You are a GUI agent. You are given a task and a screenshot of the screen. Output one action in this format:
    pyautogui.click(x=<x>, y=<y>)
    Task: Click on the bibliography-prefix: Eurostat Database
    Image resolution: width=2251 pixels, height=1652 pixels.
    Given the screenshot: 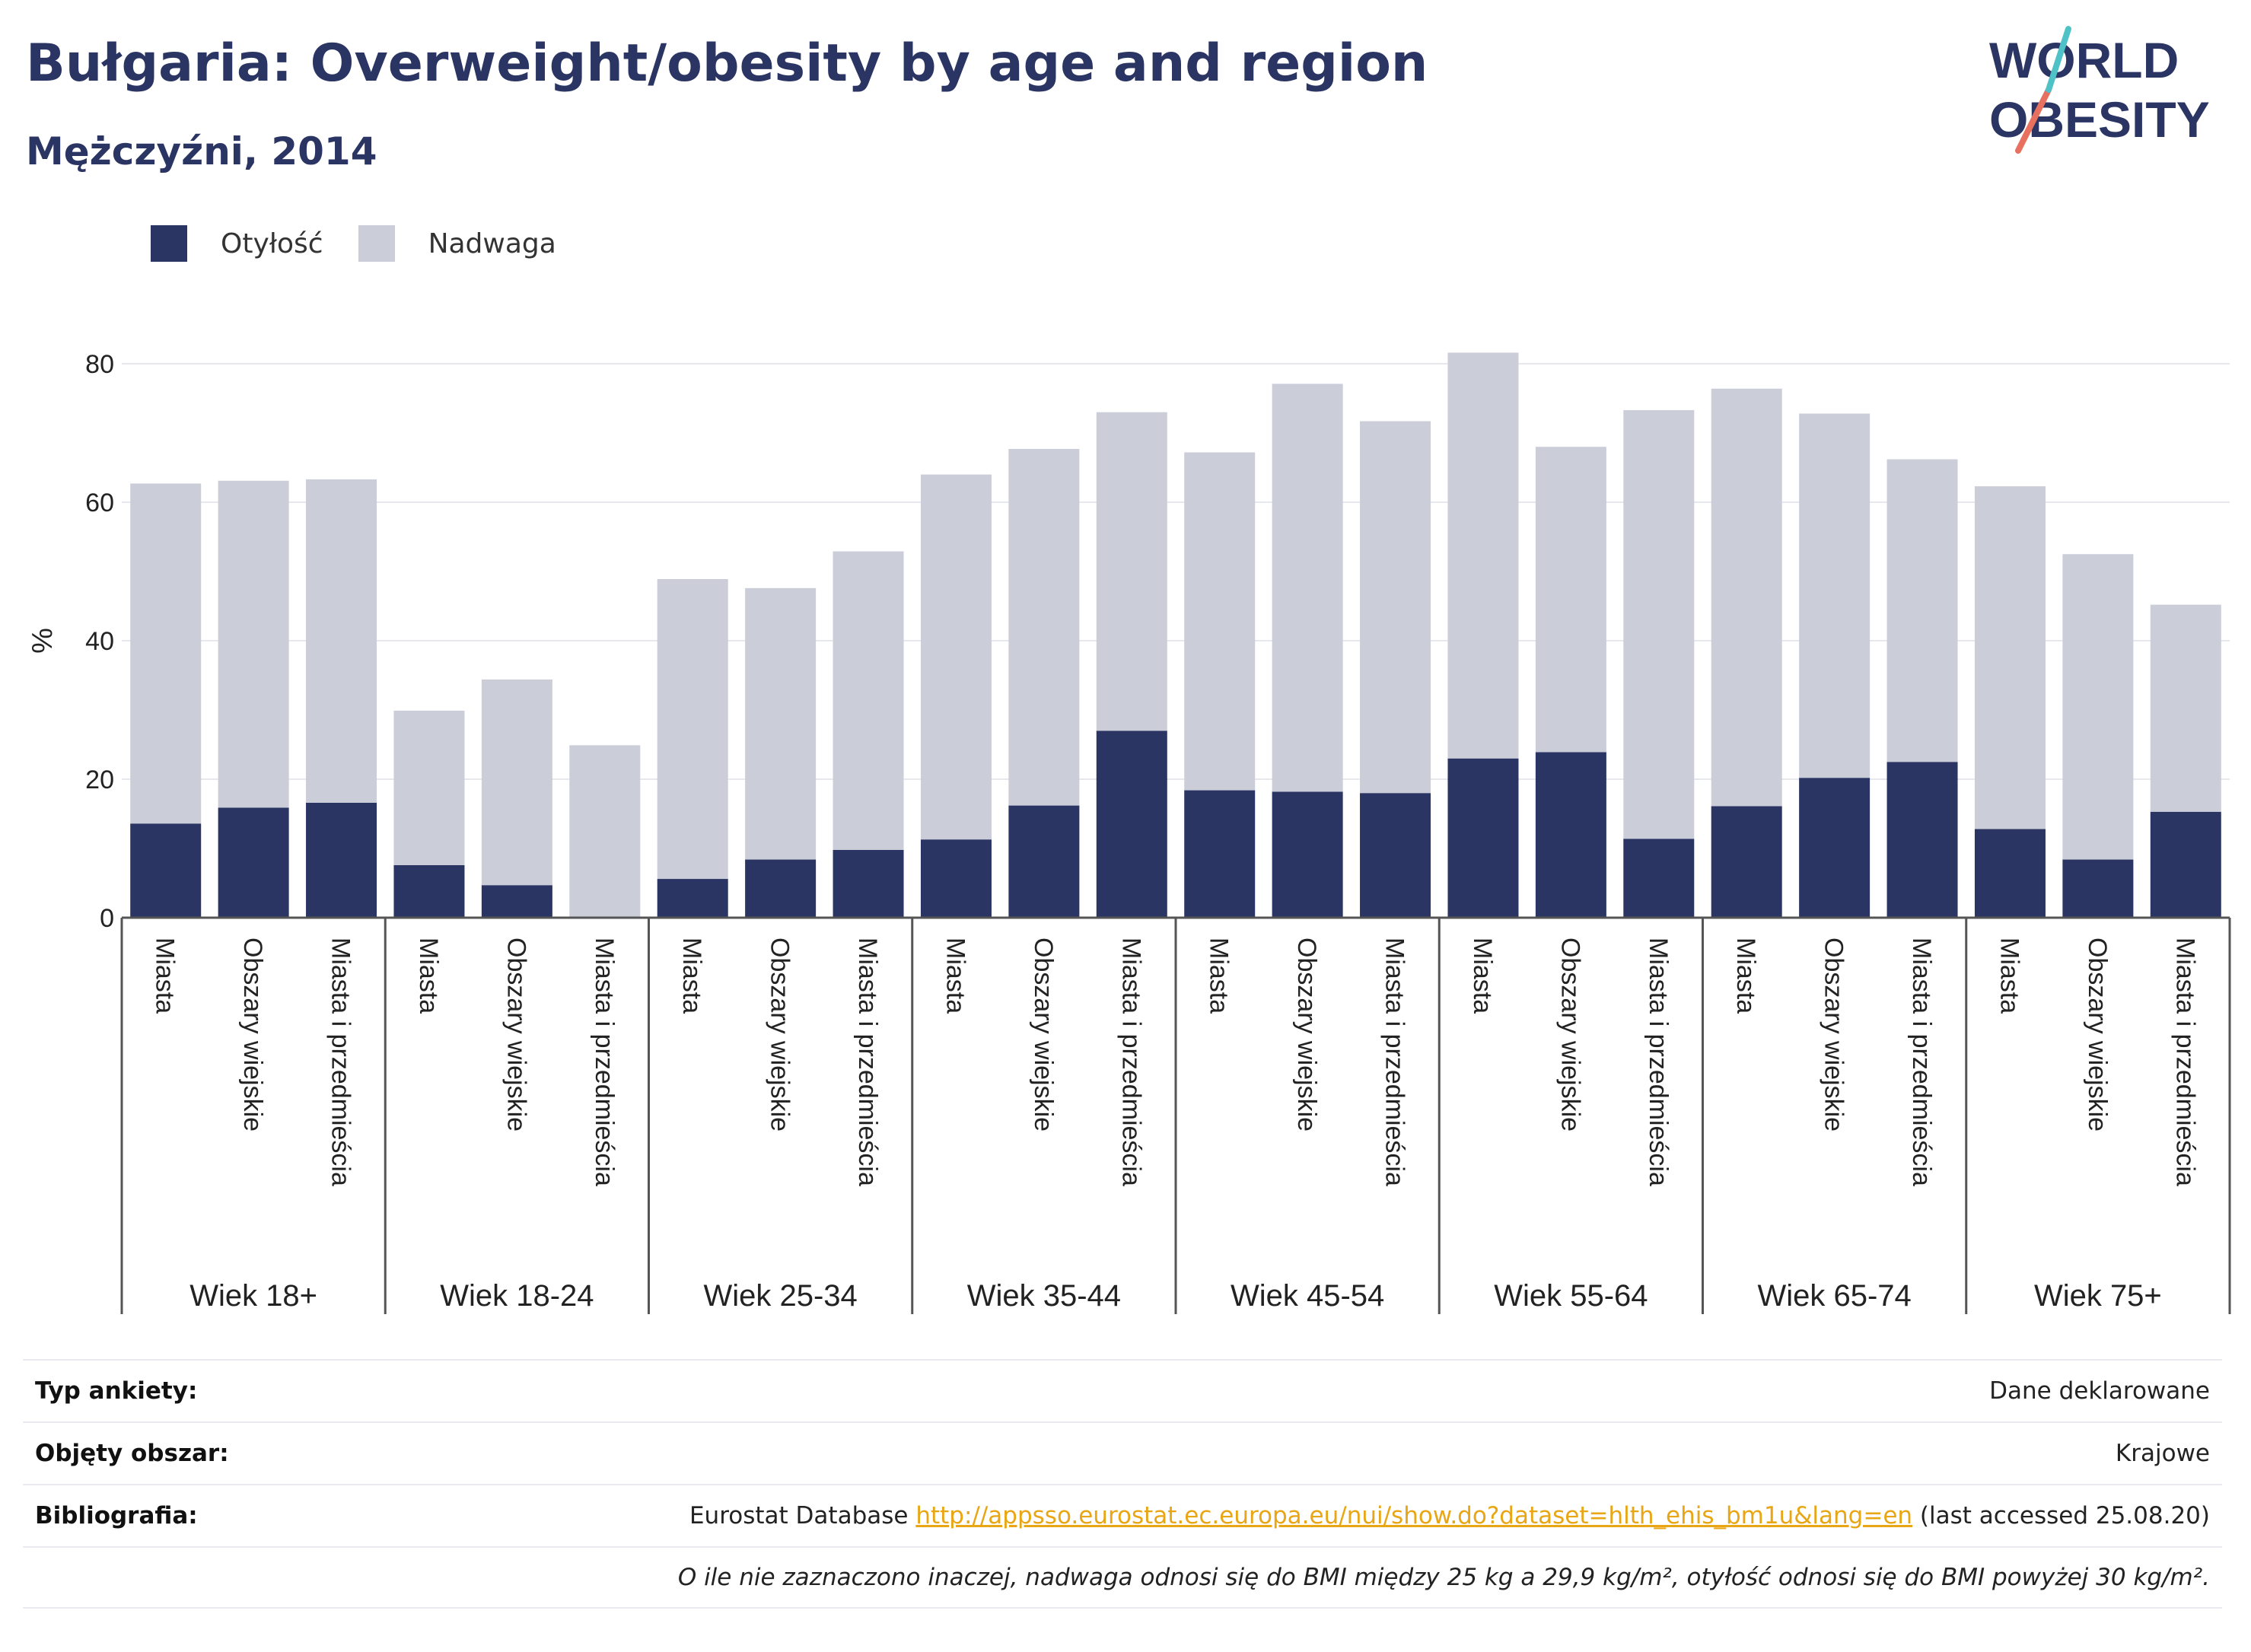 What is the action you would take?
    pyautogui.click(x=799, y=1515)
    